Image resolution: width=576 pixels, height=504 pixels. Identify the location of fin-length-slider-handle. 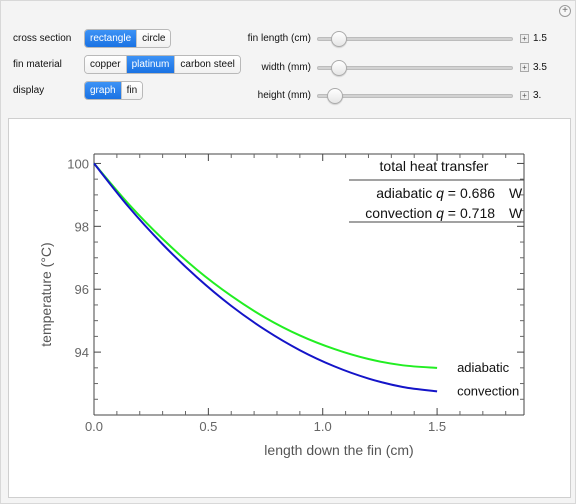
(338, 39).